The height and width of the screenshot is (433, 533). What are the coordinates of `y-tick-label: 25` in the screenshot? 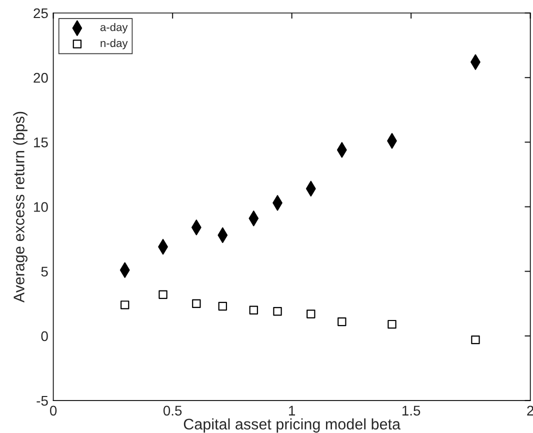 It's located at (41, 13).